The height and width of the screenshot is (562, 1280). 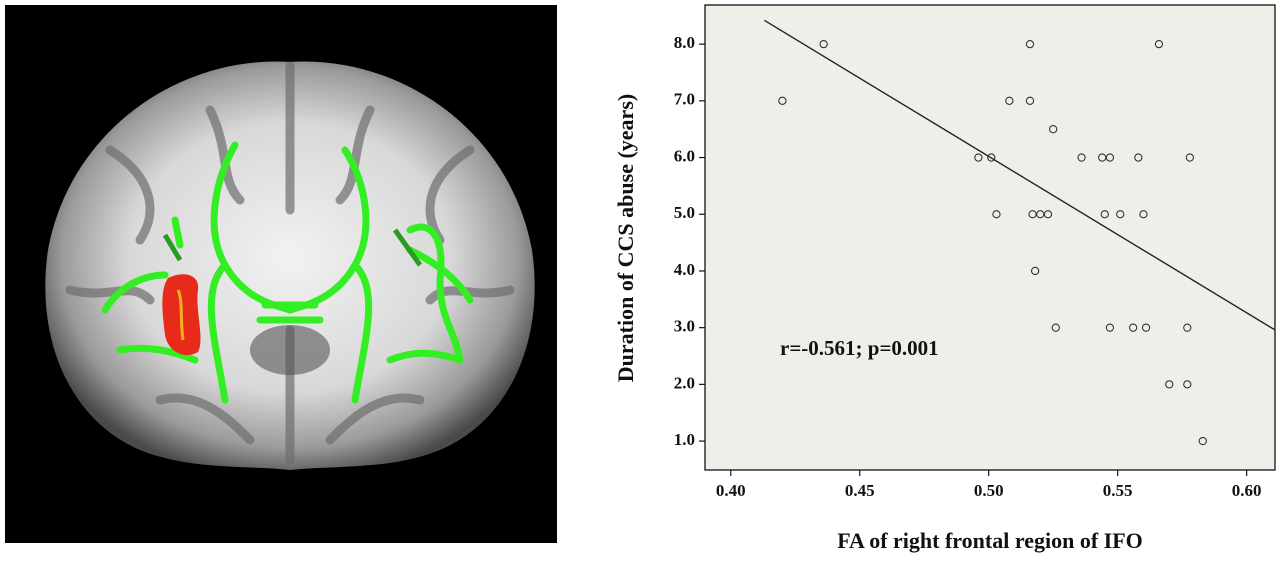 I want to click on y-tick-label: 6.0, so click(x=684, y=155).